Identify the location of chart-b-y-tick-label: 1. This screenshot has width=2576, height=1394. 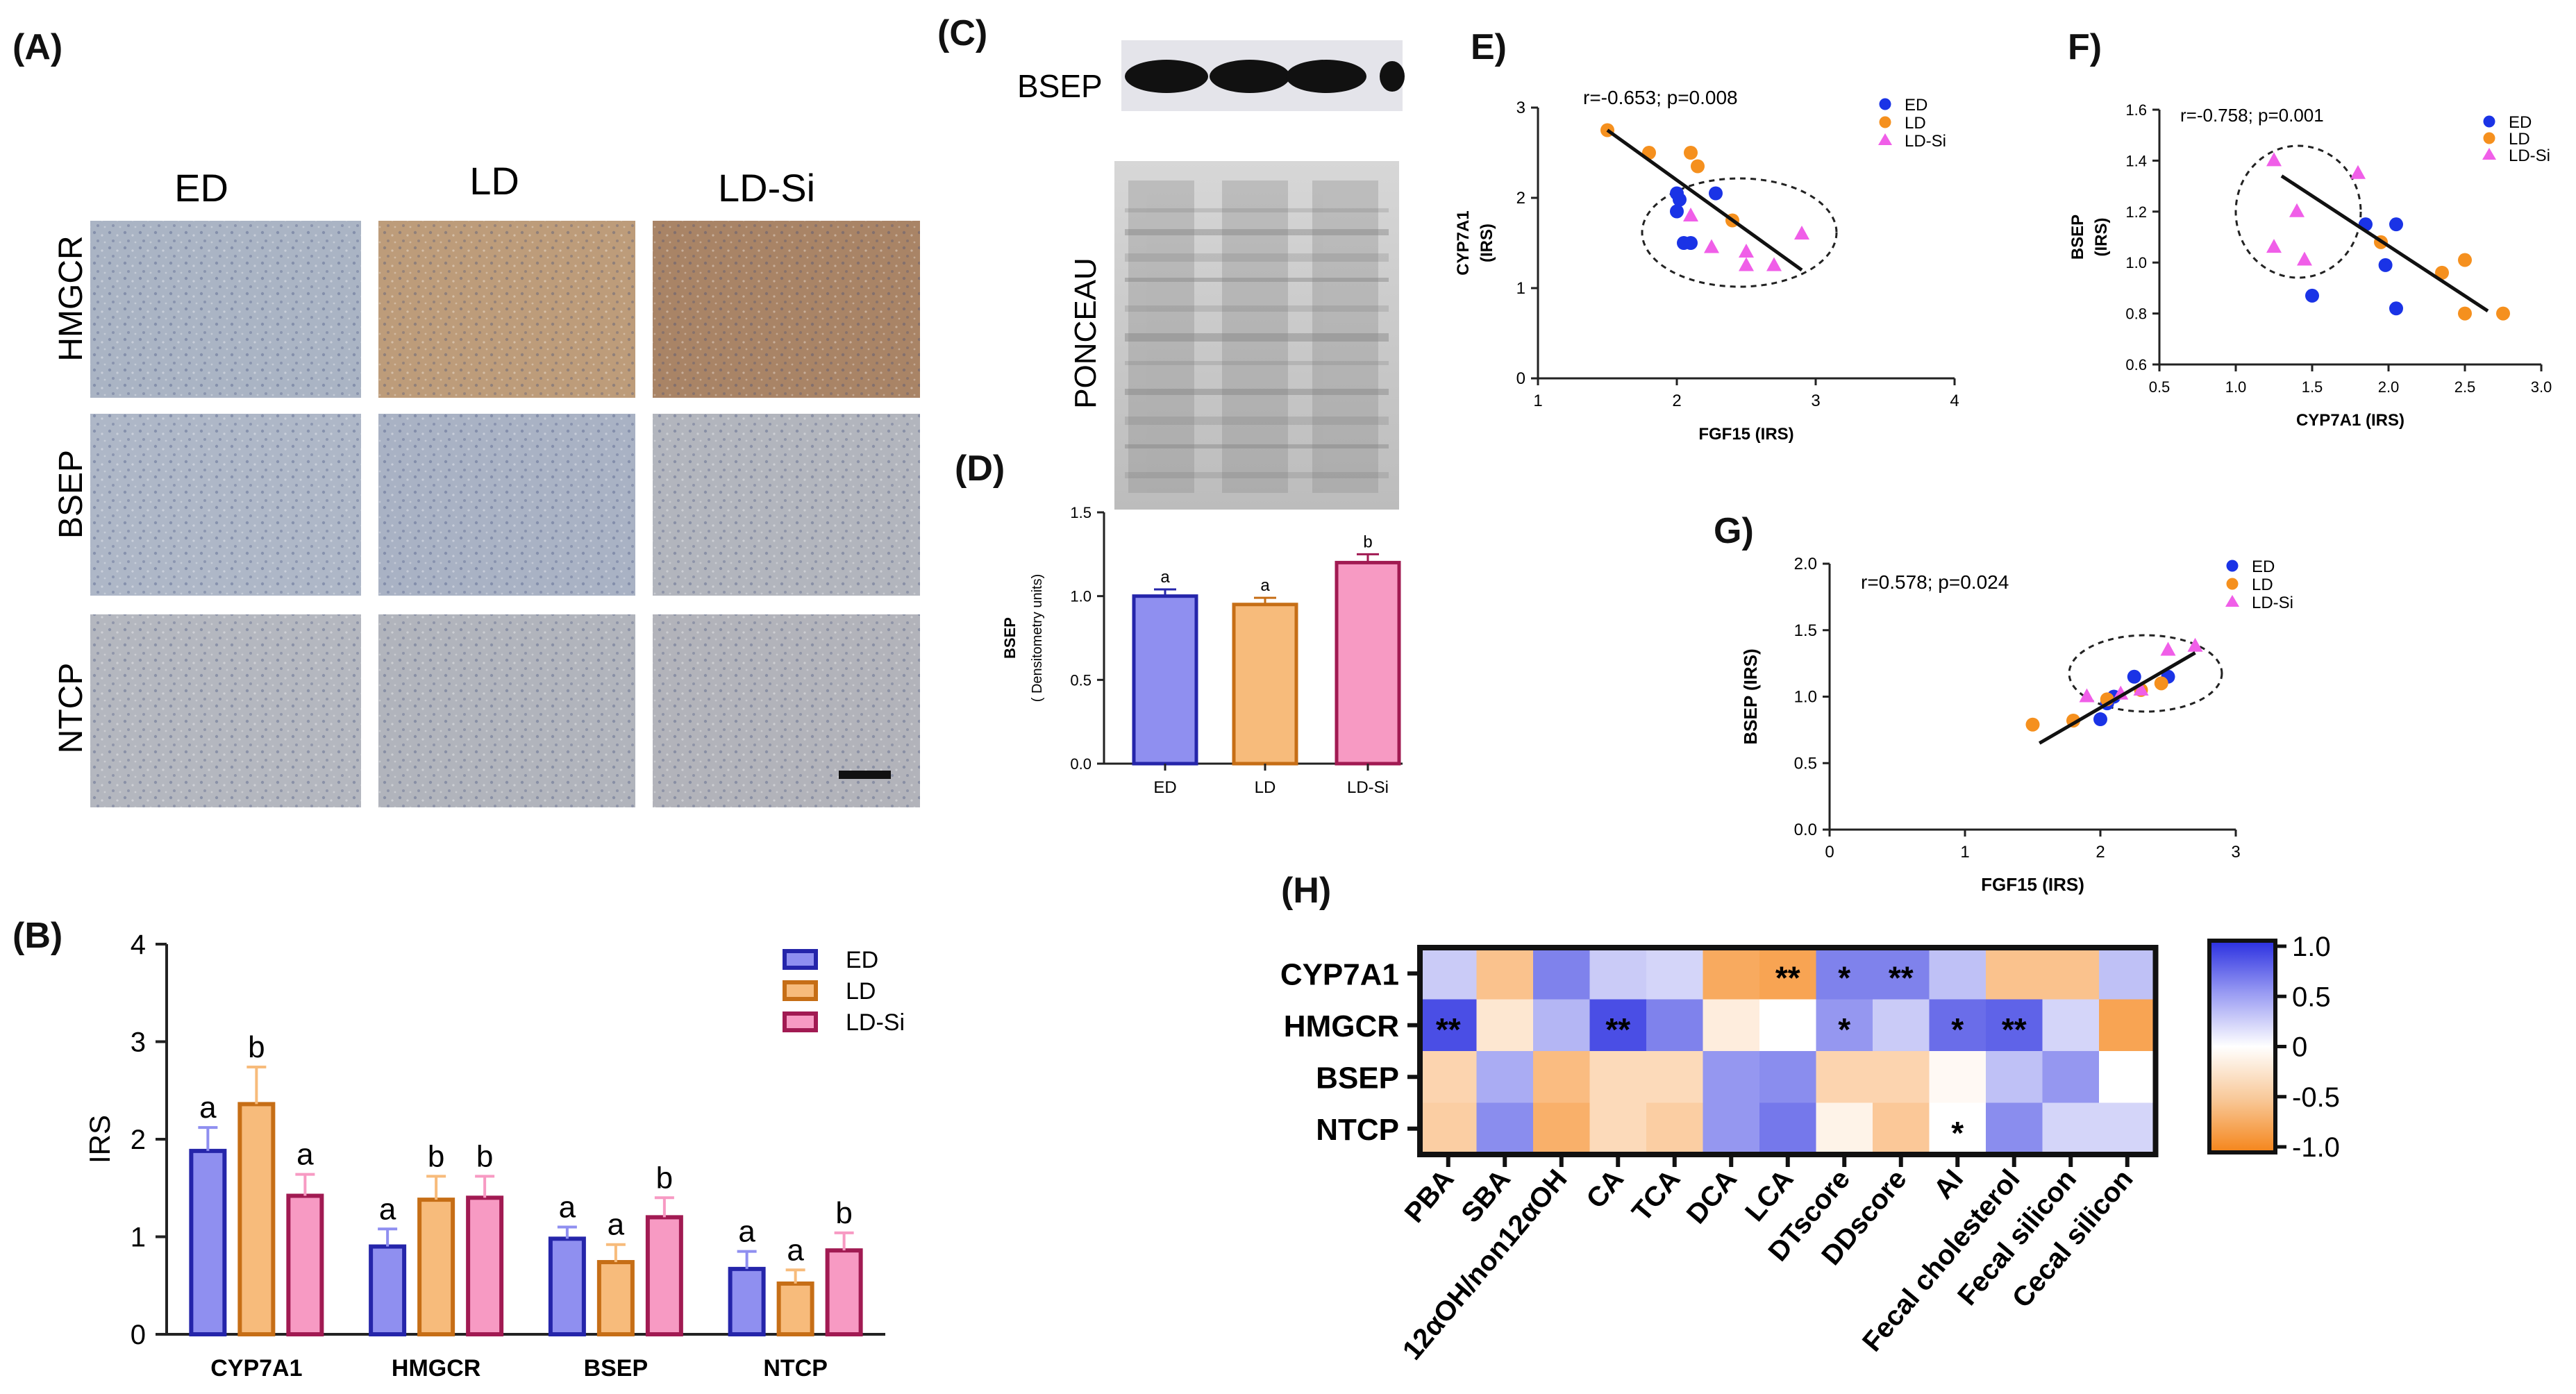
(138, 1238).